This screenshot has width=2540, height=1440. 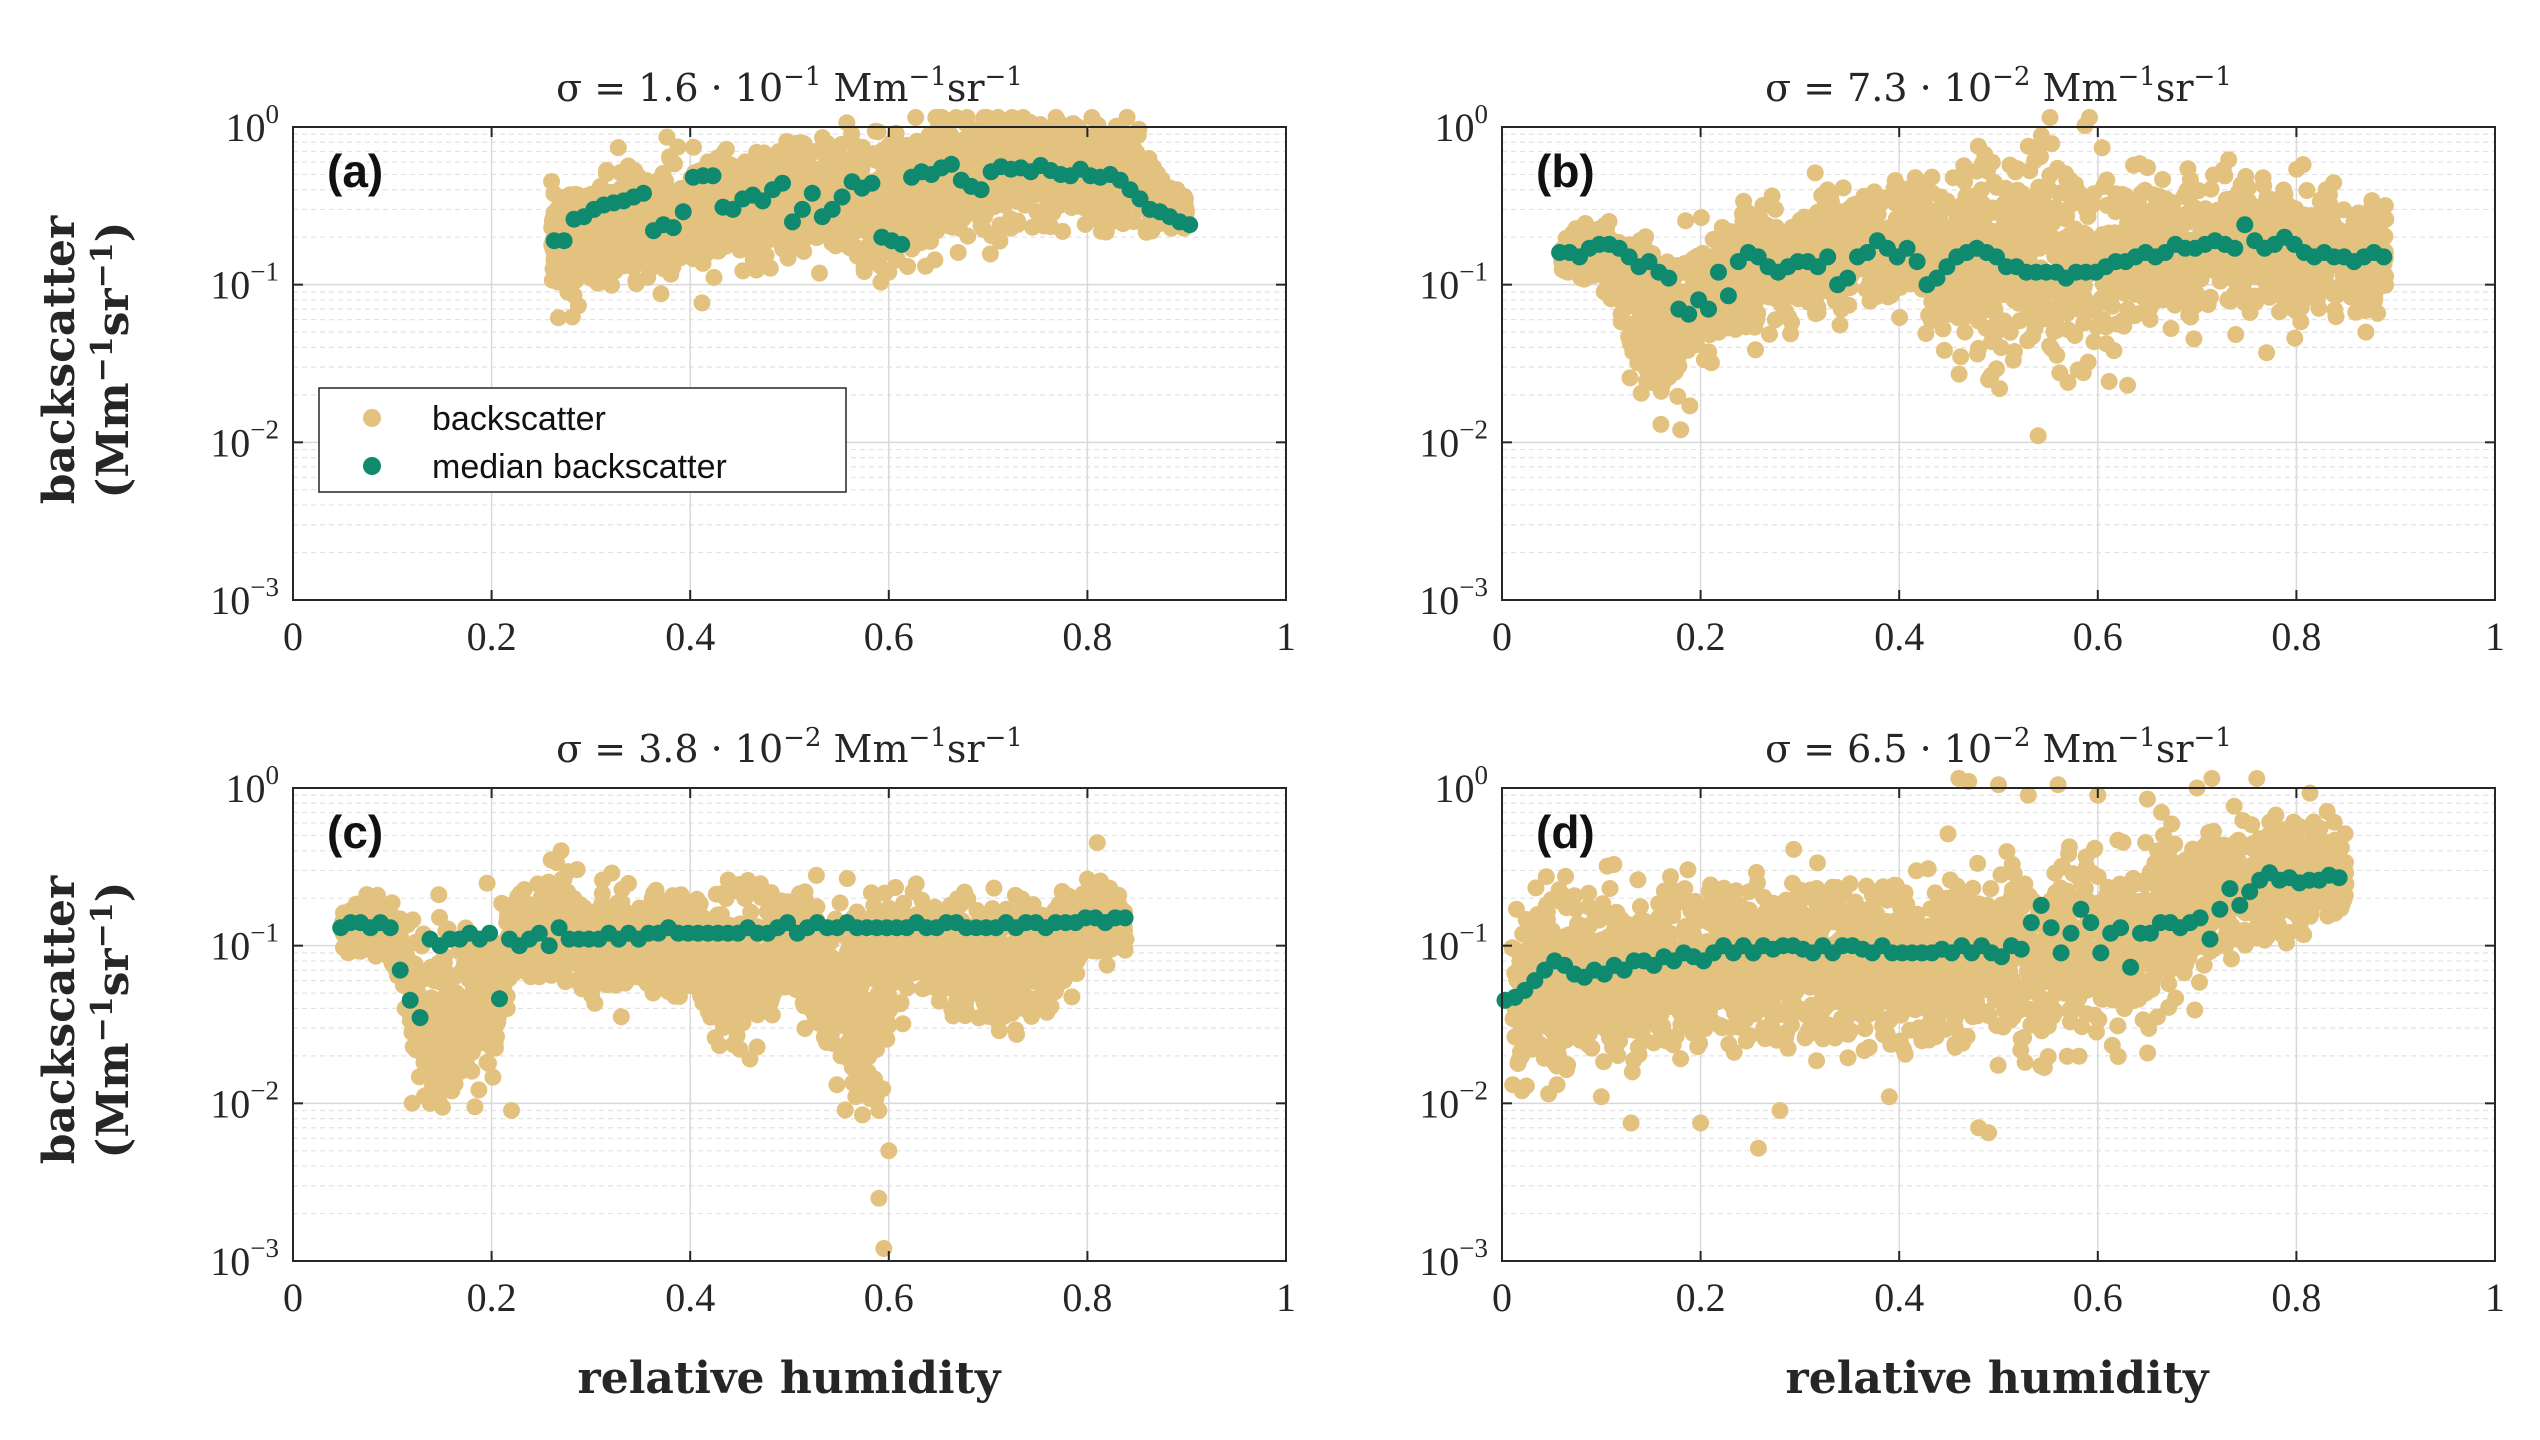 I want to click on series-backscatter, so click(x=869, y=217).